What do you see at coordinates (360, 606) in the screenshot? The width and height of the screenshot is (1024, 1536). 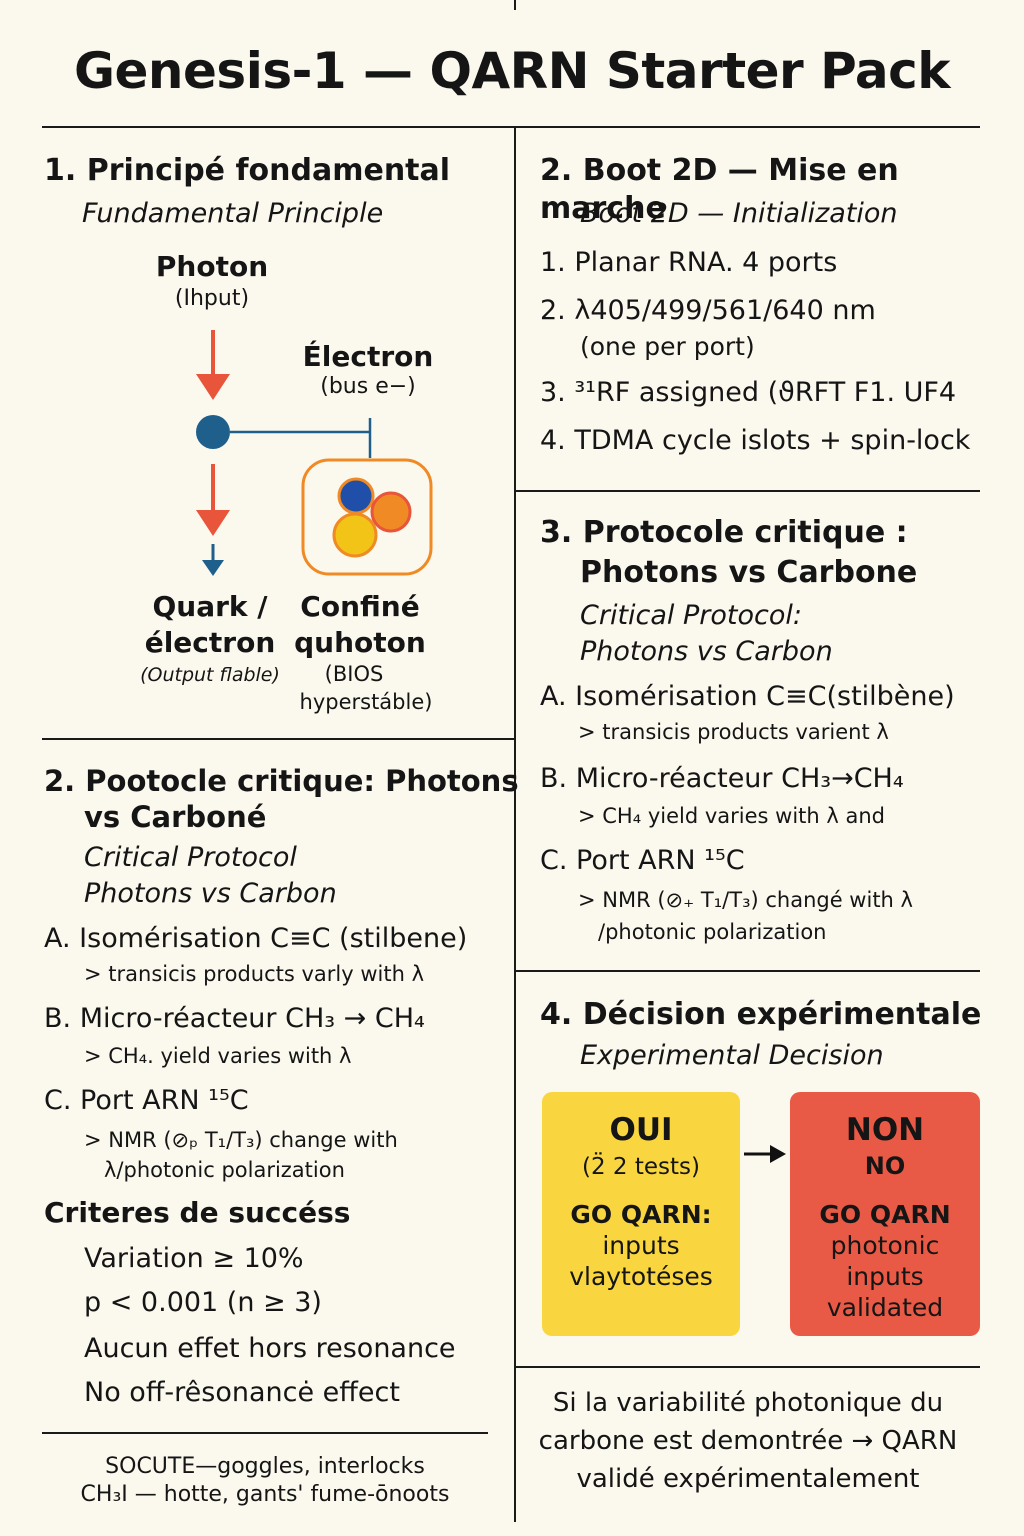 I see `confine-label-line1: Confiné` at bounding box center [360, 606].